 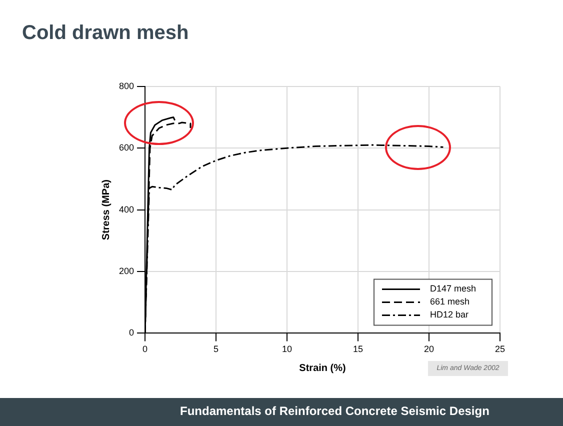 What do you see at coordinates (287, 349) in the screenshot?
I see `x-tick-label: 10` at bounding box center [287, 349].